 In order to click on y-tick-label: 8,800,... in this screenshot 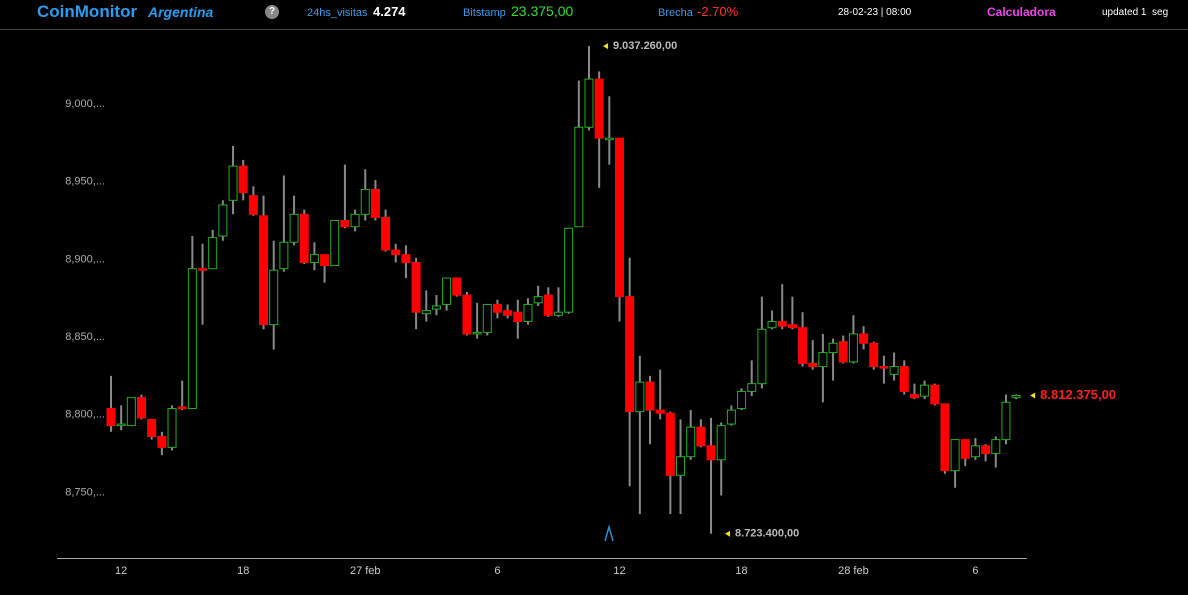, I will do `click(85, 415)`.